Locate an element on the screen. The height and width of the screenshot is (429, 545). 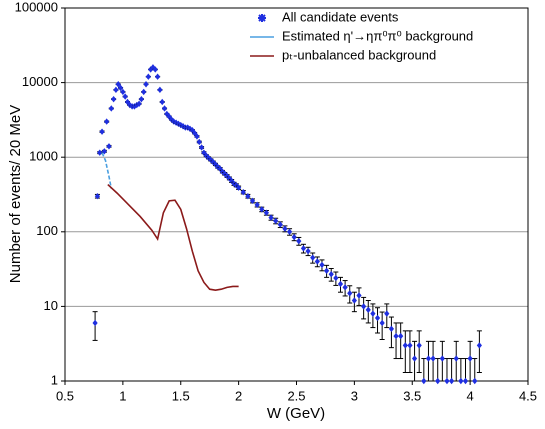
x-tick-label: 3.5 is located at coordinates (412, 395).